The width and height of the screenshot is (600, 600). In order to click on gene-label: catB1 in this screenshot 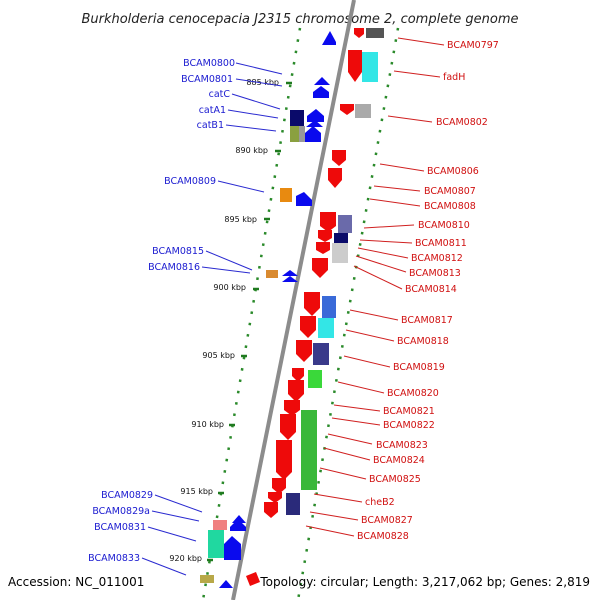, I will do `click(210, 125)`.